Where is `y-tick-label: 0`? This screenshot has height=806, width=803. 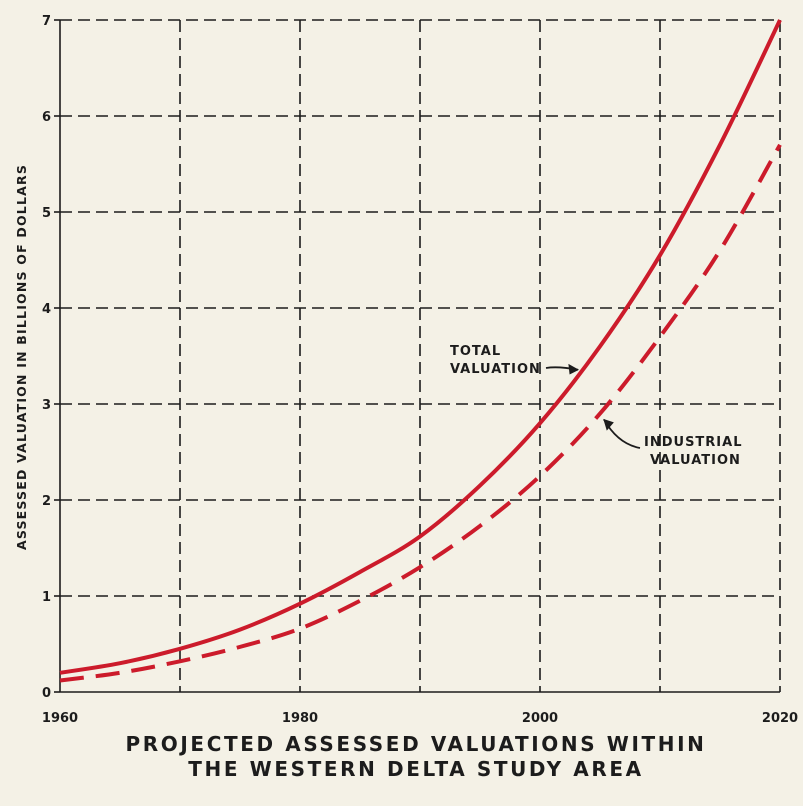
y-tick-label: 0 is located at coordinates (46, 693).